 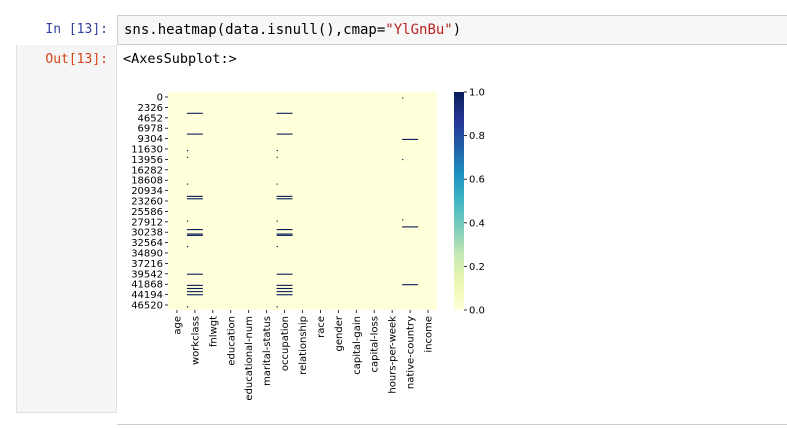 What do you see at coordinates (147, 306) in the screenshot?
I see `y-tick-label: 46520` at bounding box center [147, 306].